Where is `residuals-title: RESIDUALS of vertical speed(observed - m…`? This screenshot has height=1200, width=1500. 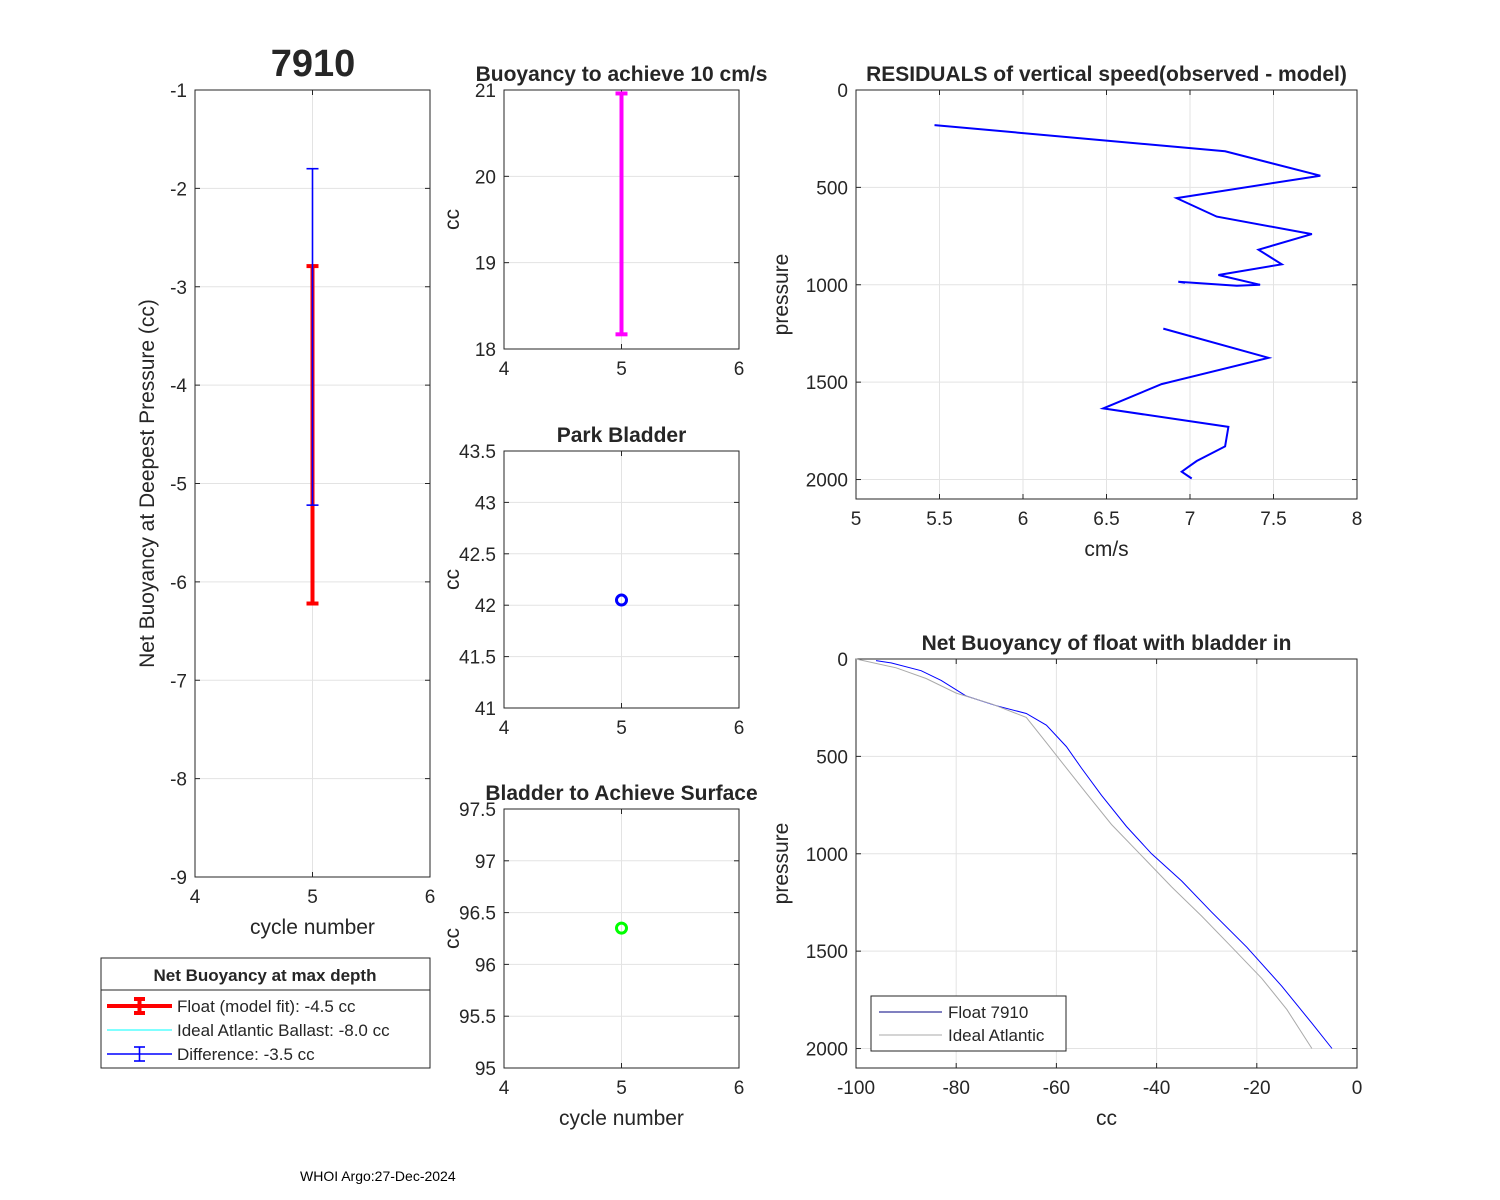
residuals-title: RESIDUALS of vertical speed(observed - m… is located at coordinates (1106, 74).